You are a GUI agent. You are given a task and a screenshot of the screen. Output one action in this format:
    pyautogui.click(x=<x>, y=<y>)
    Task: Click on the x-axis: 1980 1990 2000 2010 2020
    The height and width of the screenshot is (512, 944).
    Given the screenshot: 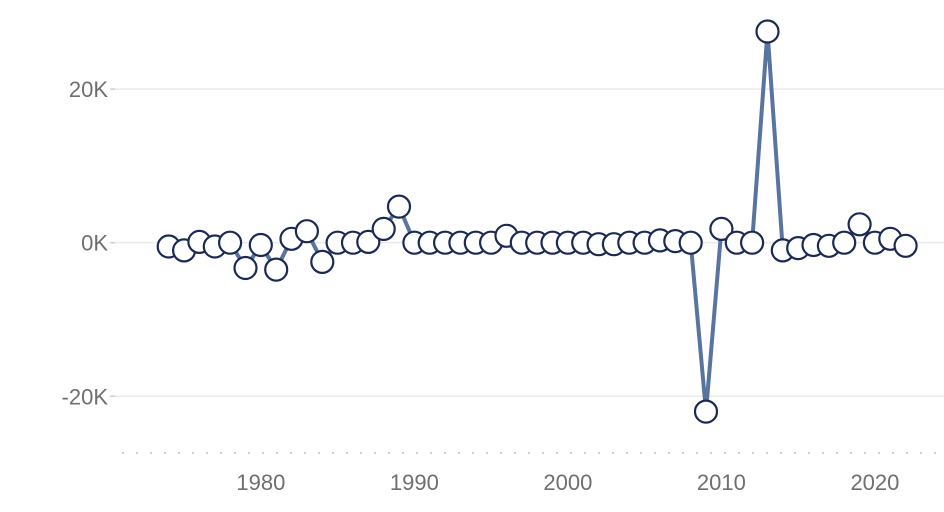 What is the action you would take?
    pyautogui.click(x=533, y=473)
    